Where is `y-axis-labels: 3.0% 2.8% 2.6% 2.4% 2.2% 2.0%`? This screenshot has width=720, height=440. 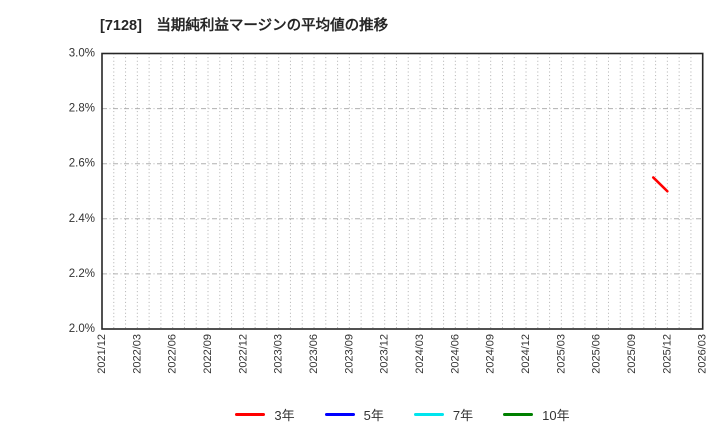
y-axis-labels: 3.0% 2.8% 2.6% 2.4% 2.2% 2.0% is located at coordinates (82, 192).